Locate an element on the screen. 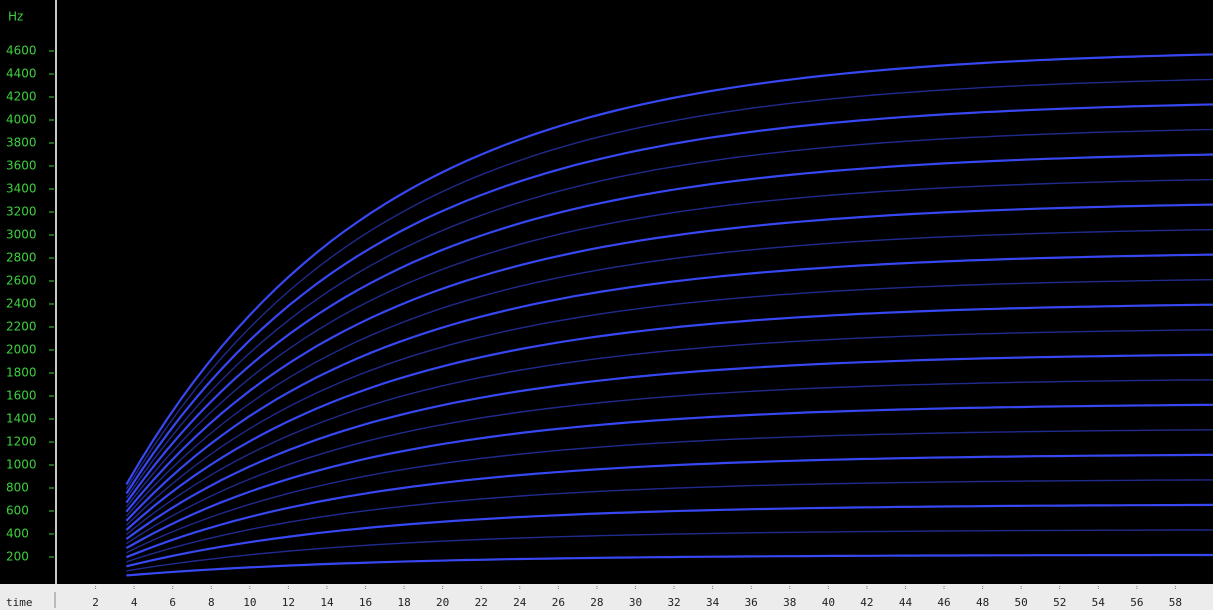 This screenshot has height=610, width=1213. y-tick-label: 600 is located at coordinates (17, 511).